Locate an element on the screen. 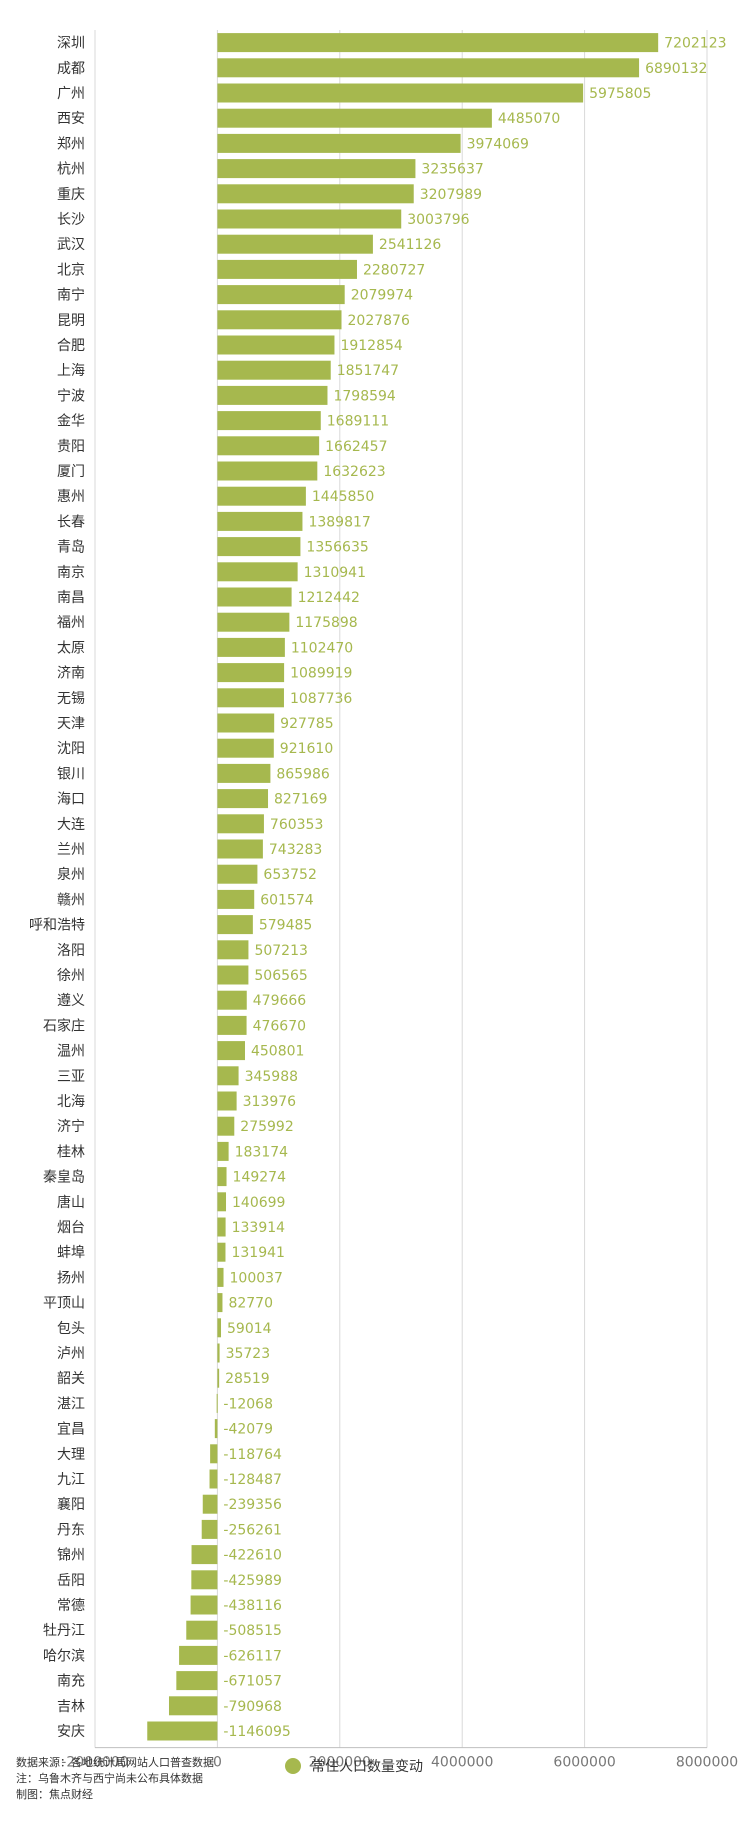  category-label: 无锡 is located at coordinates (71, 699).